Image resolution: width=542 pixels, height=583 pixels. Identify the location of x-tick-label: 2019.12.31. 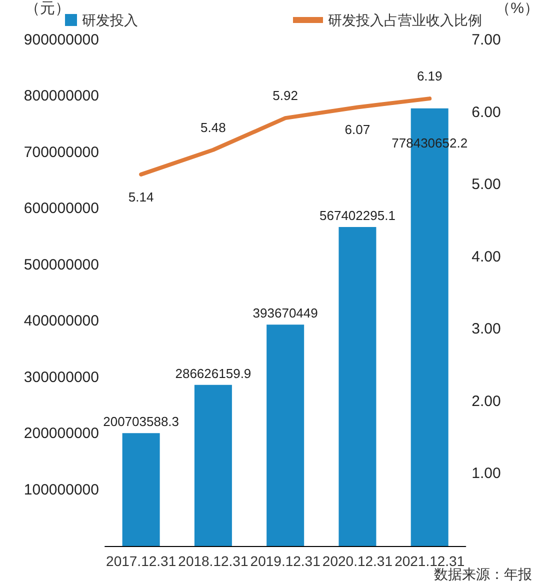
(285, 561).